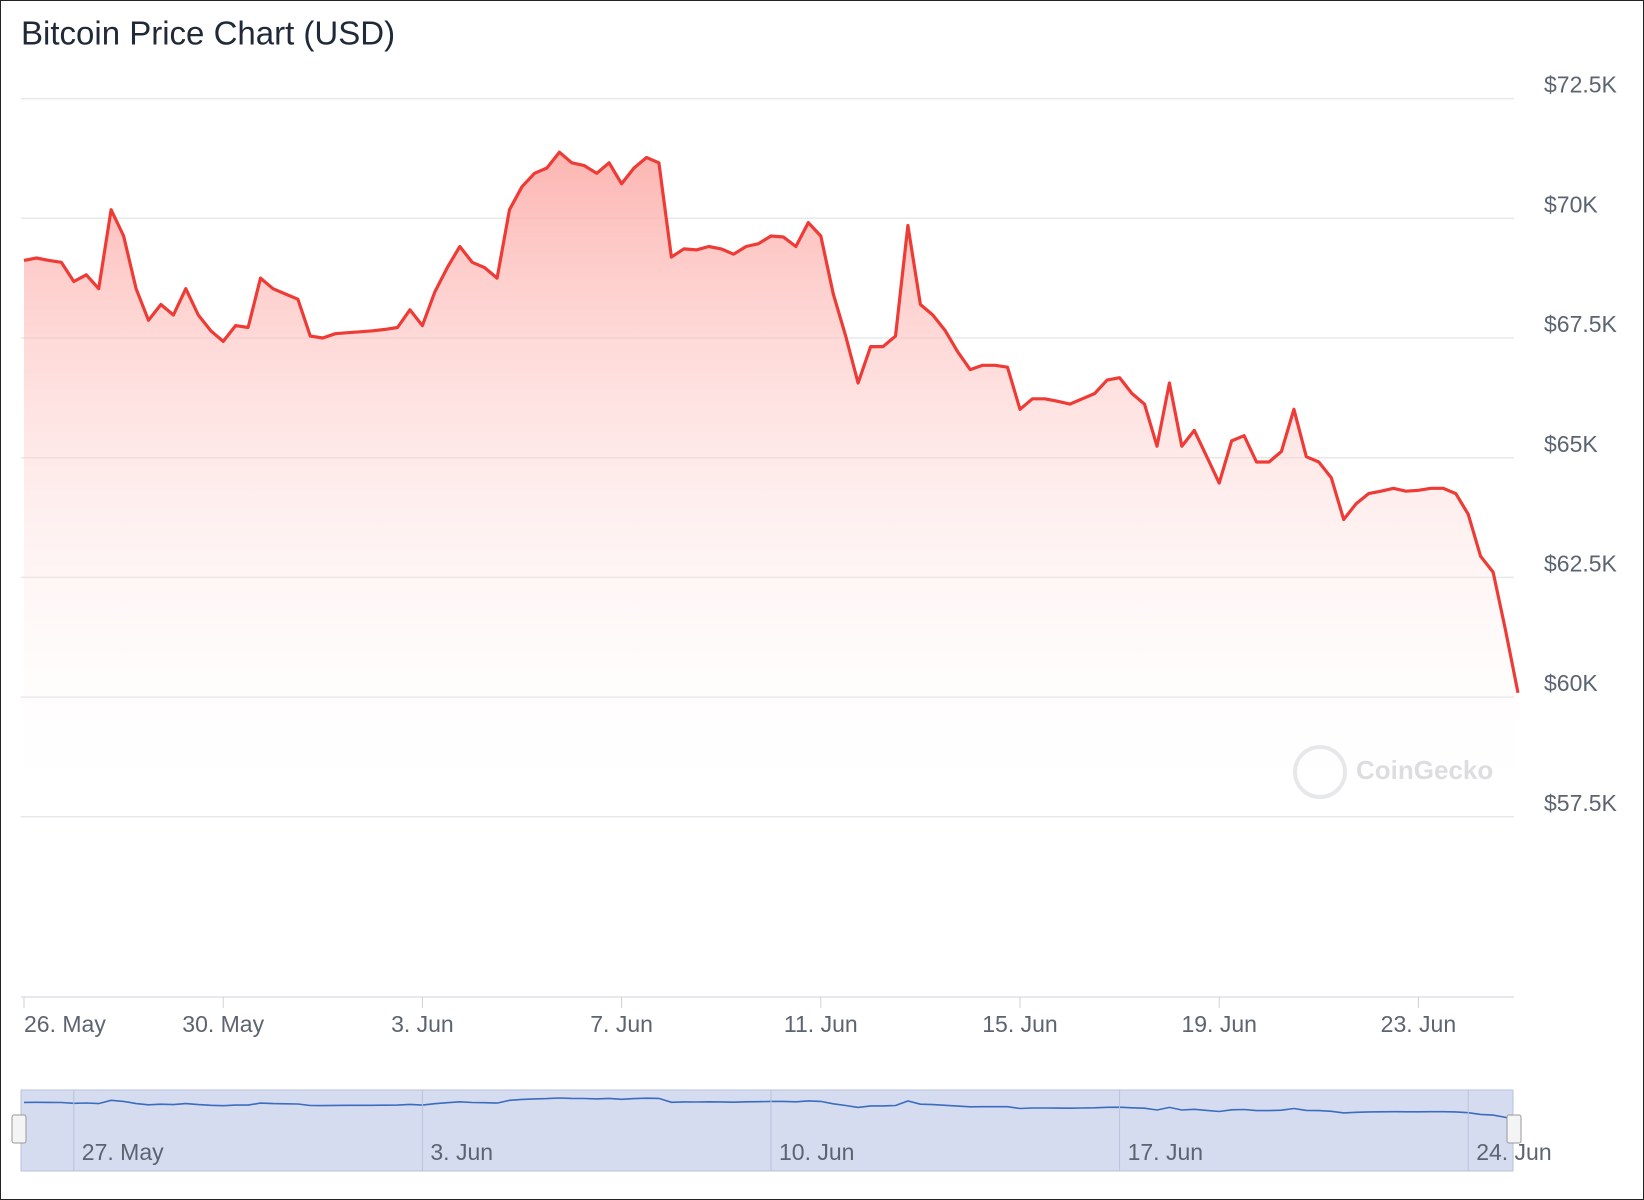  Describe the element at coordinates (1320, 772) in the screenshot. I see `watermark-logo` at that location.